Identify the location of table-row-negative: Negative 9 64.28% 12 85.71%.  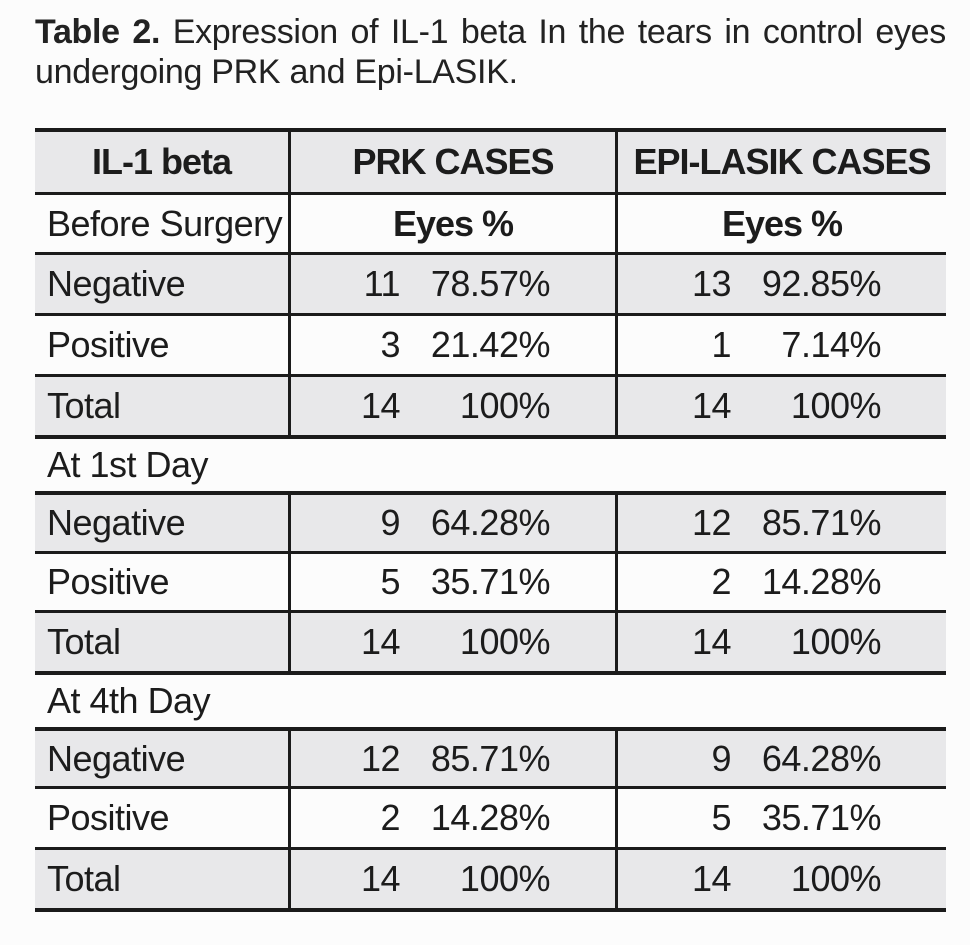
(490, 523).